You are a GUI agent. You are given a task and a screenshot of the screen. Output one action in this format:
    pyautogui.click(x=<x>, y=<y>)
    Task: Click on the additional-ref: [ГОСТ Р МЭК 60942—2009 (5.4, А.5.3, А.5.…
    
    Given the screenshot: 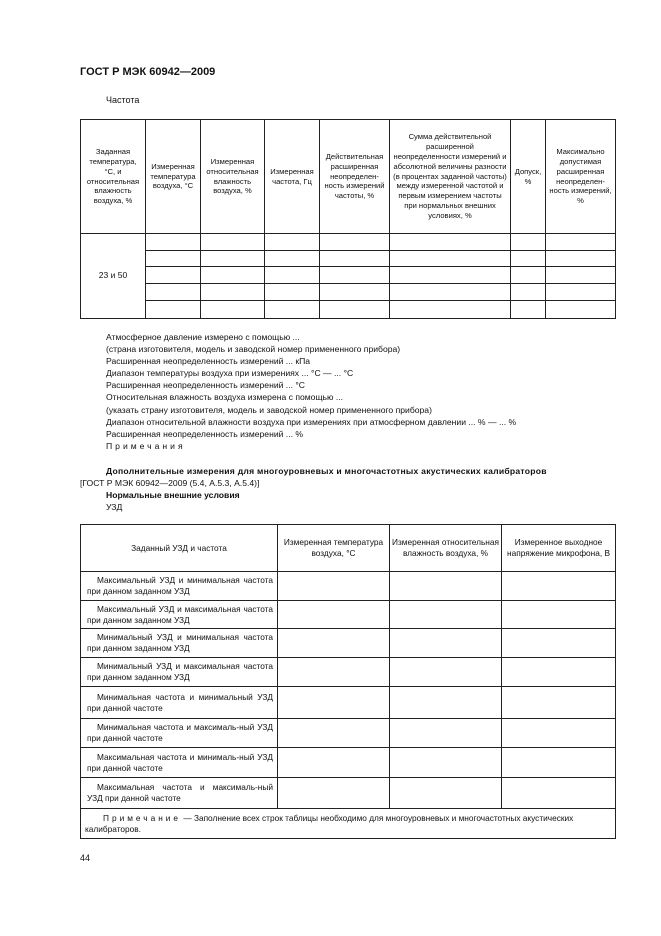 What is the action you would take?
    pyautogui.click(x=170, y=483)
    